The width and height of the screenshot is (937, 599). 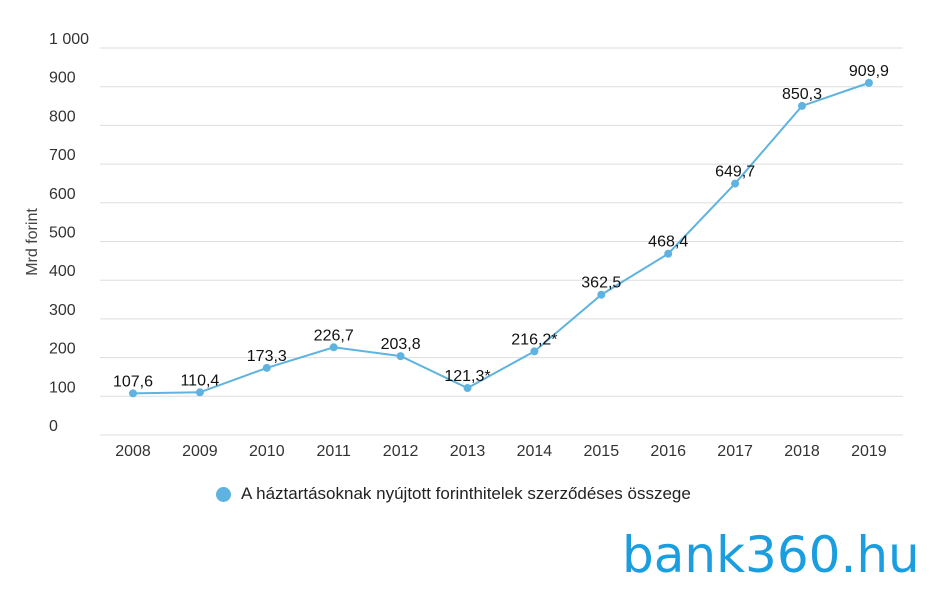 I want to click on y-axis-ticks: 0 100 200 300 400 500 600 700 800 900 1 000, so click(x=69, y=233).